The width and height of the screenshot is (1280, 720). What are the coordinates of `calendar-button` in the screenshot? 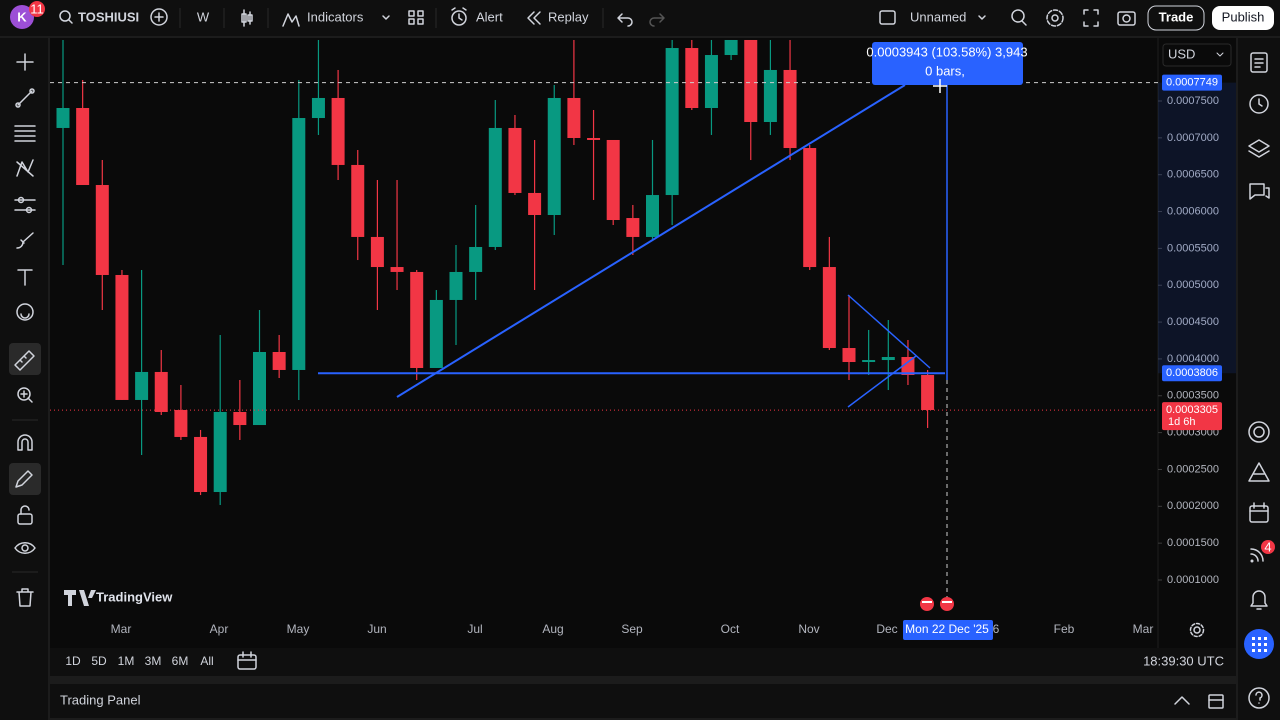 It's located at (1259, 512).